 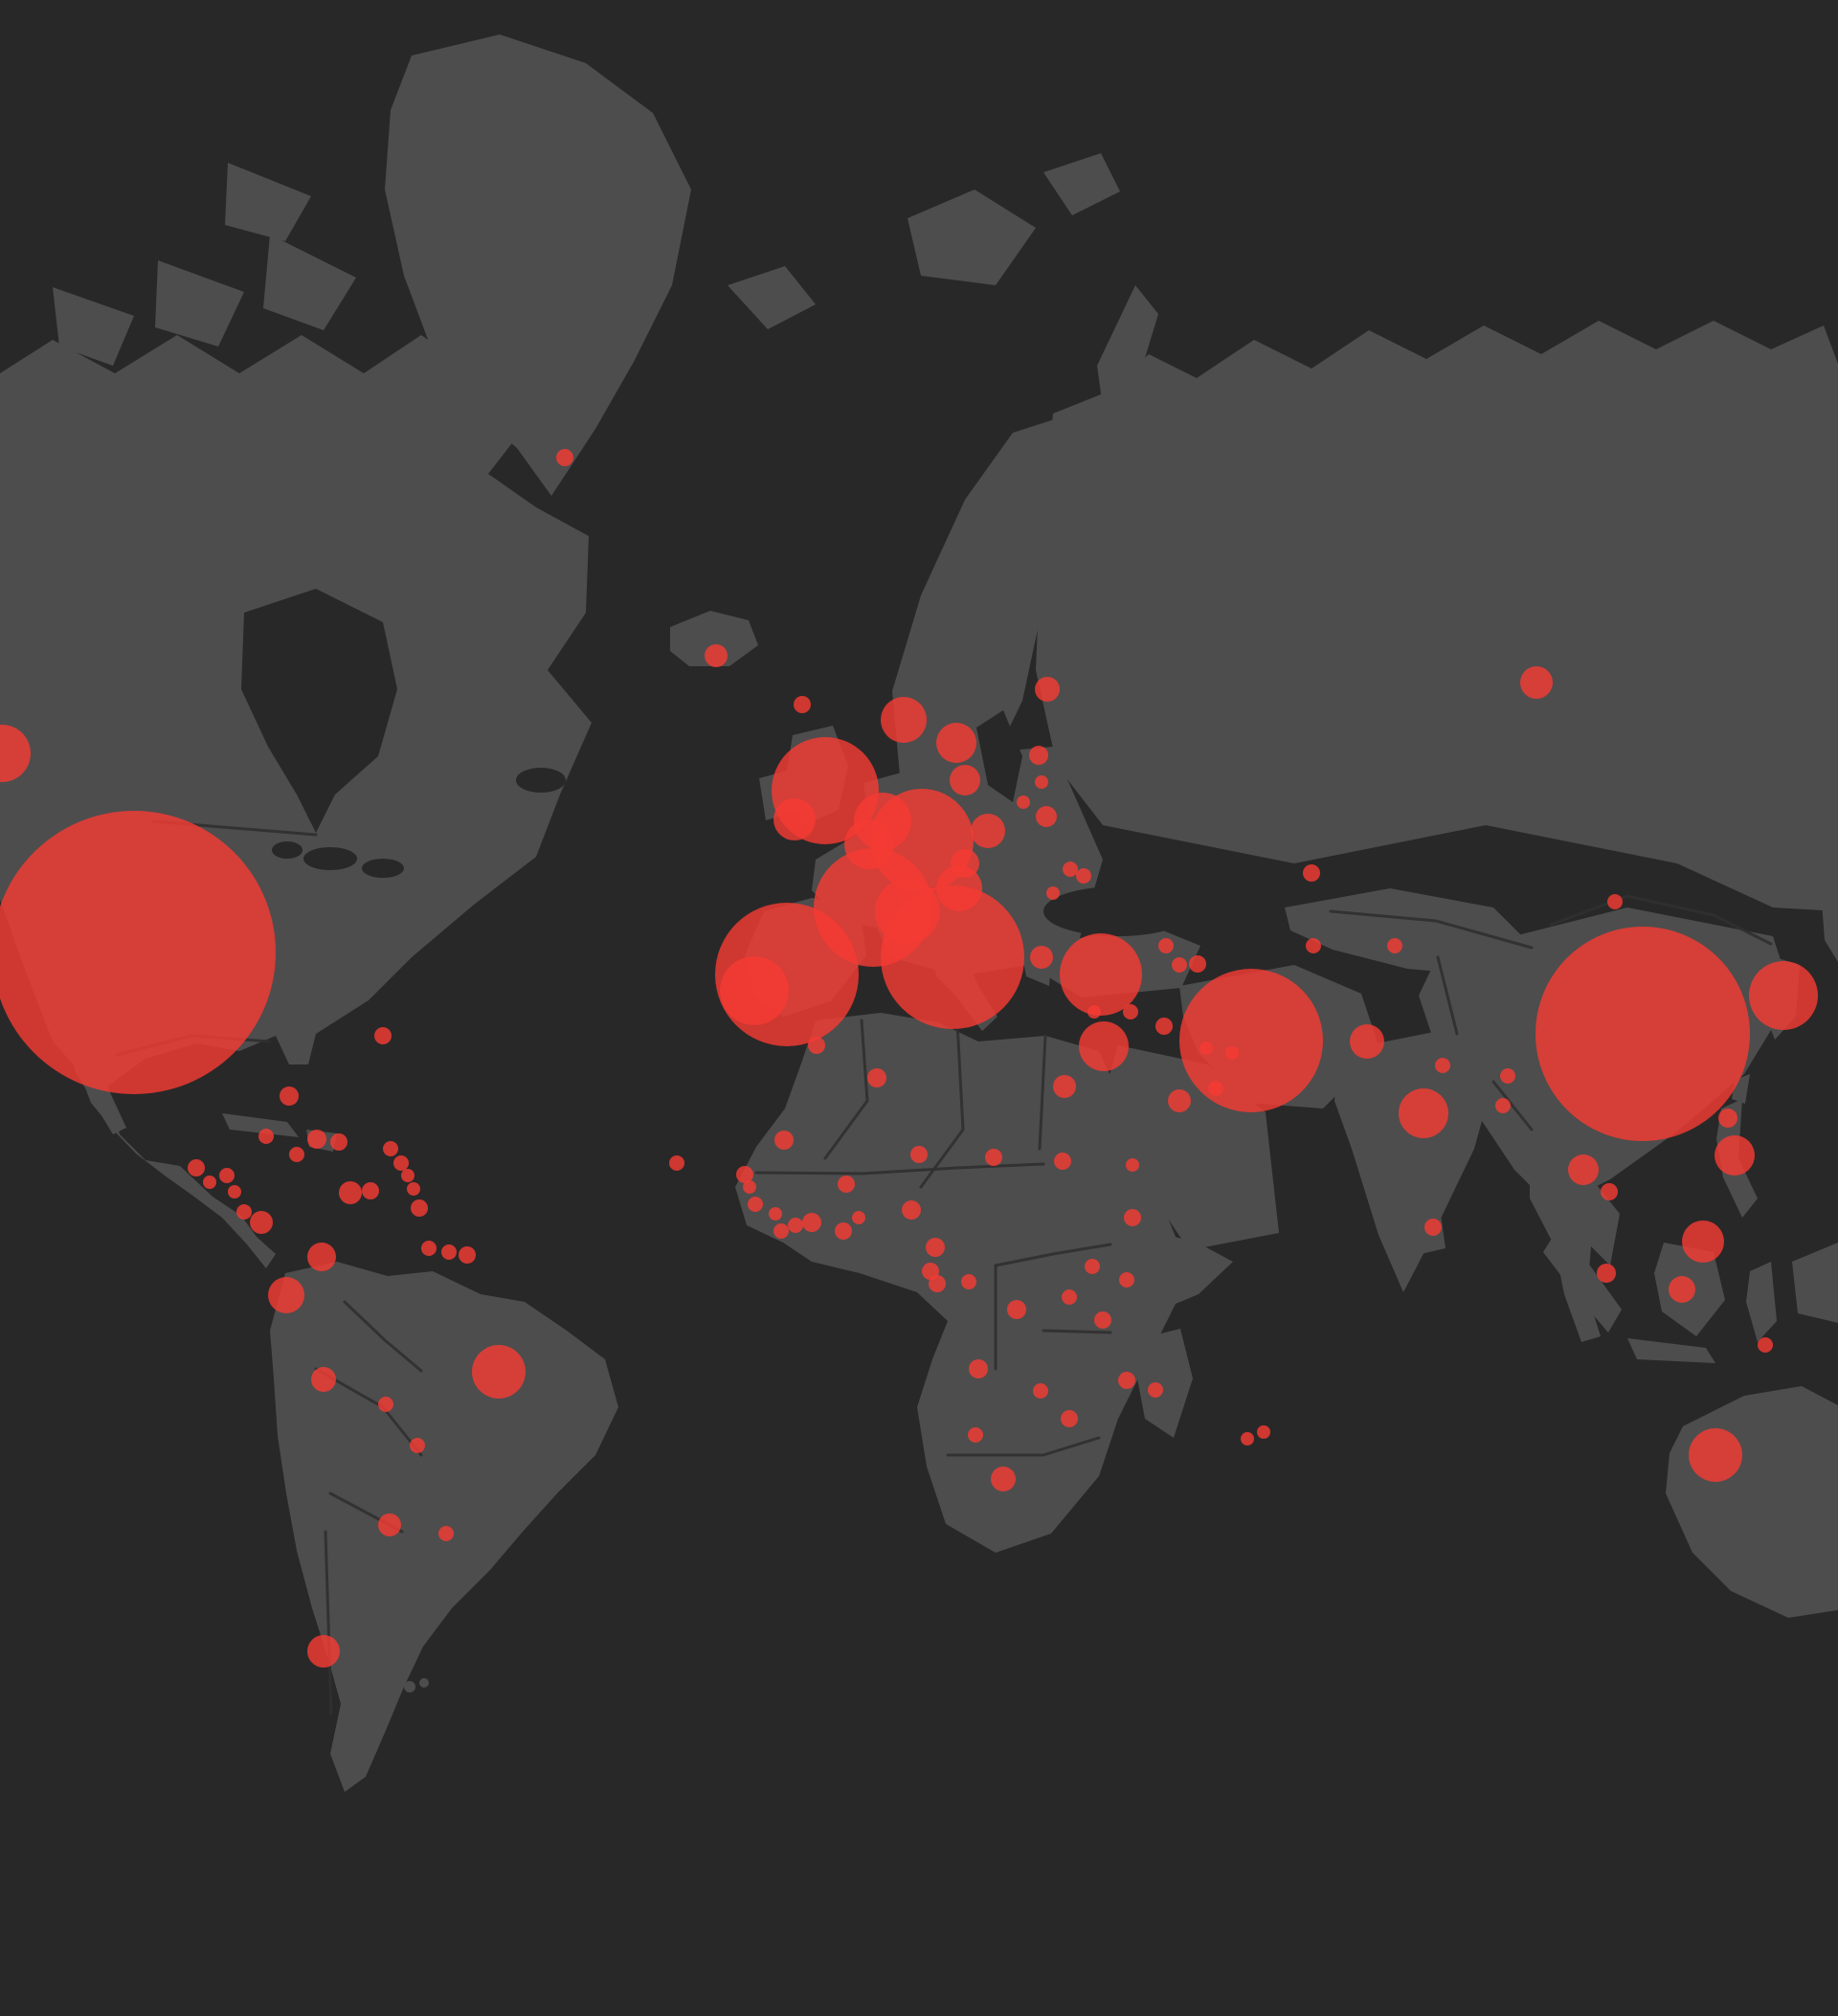 What do you see at coordinates (1164, 1026) in the screenshot?
I see `case-marker-iraq` at bounding box center [1164, 1026].